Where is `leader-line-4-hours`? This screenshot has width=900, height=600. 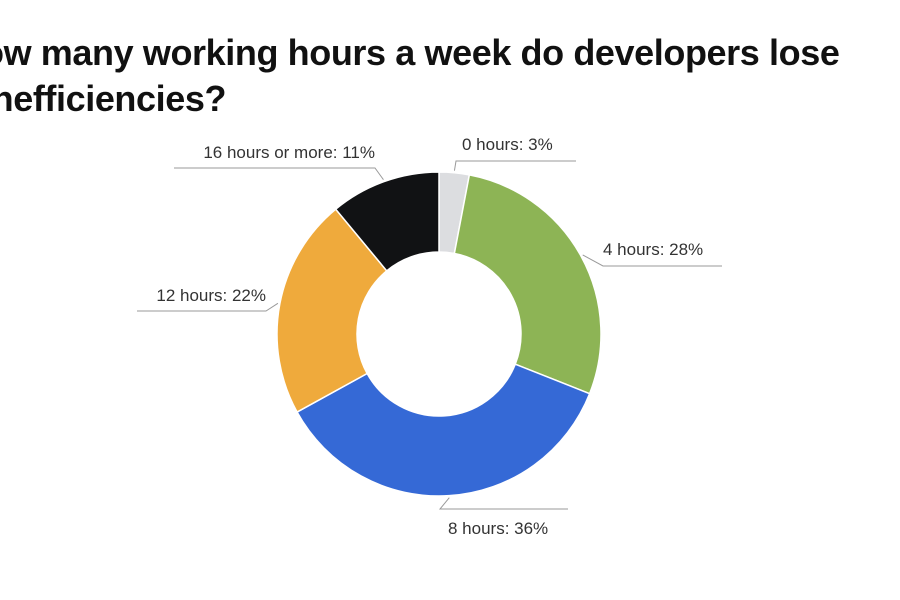 leader-line-4-hours is located at coordinates (652, 260).